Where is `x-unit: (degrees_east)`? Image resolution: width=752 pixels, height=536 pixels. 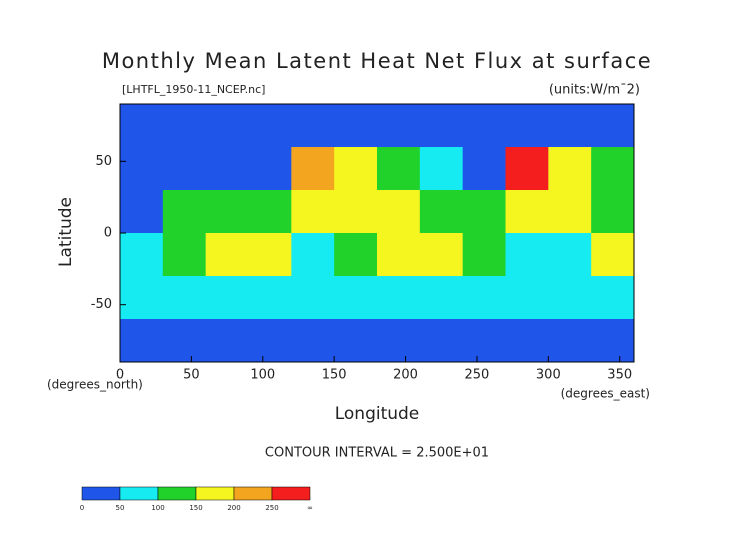
x-unit: (degrees_east) is located at coordinates (605, 394).